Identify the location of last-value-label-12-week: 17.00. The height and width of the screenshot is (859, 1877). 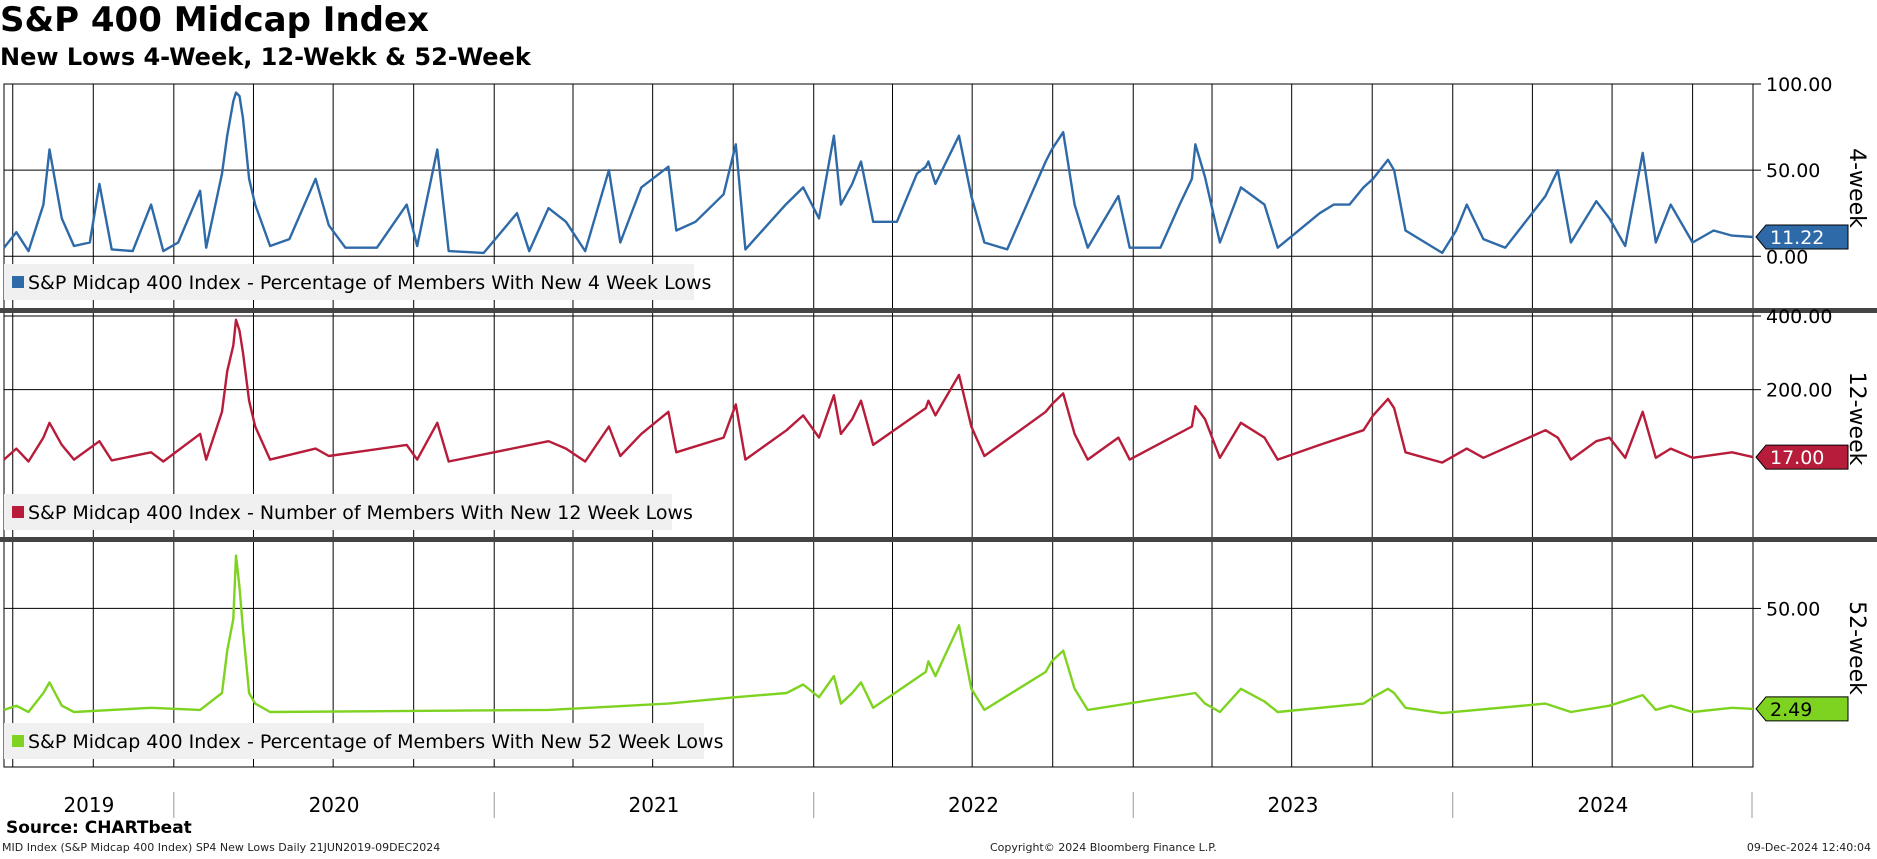
(1797, 458).